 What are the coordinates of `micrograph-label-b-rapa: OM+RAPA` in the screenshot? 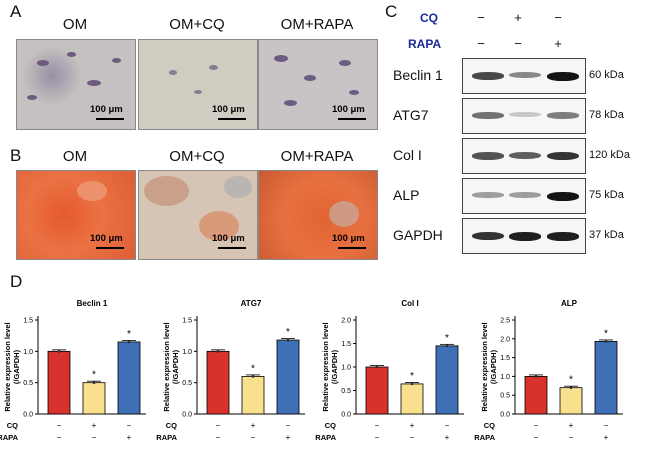 It's located at (317, 156).